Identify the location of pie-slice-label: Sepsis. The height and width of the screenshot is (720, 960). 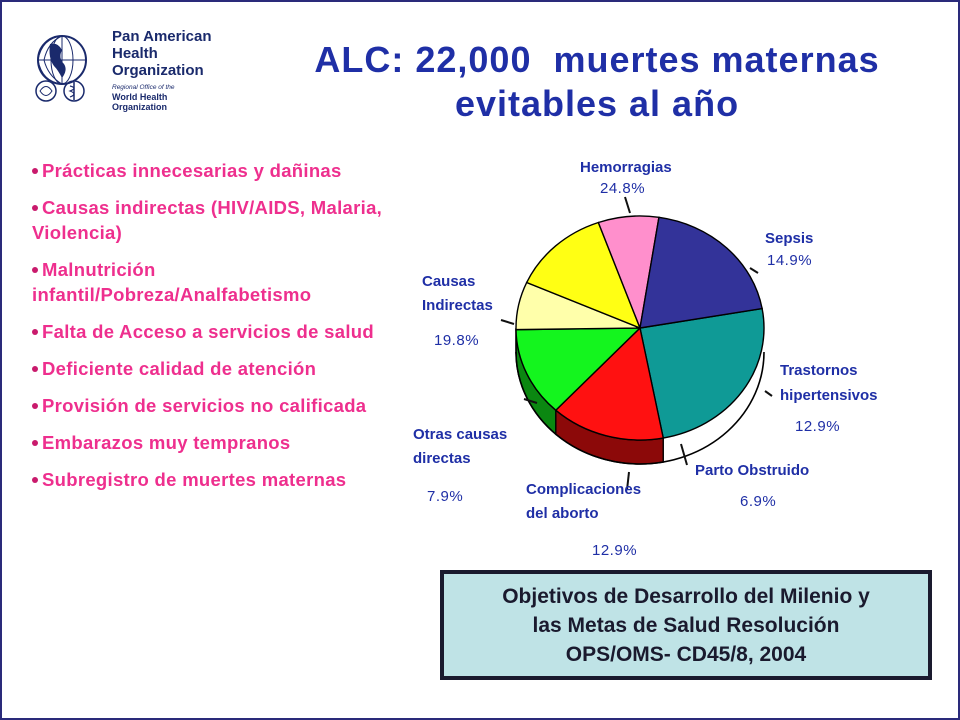
(789, 238).